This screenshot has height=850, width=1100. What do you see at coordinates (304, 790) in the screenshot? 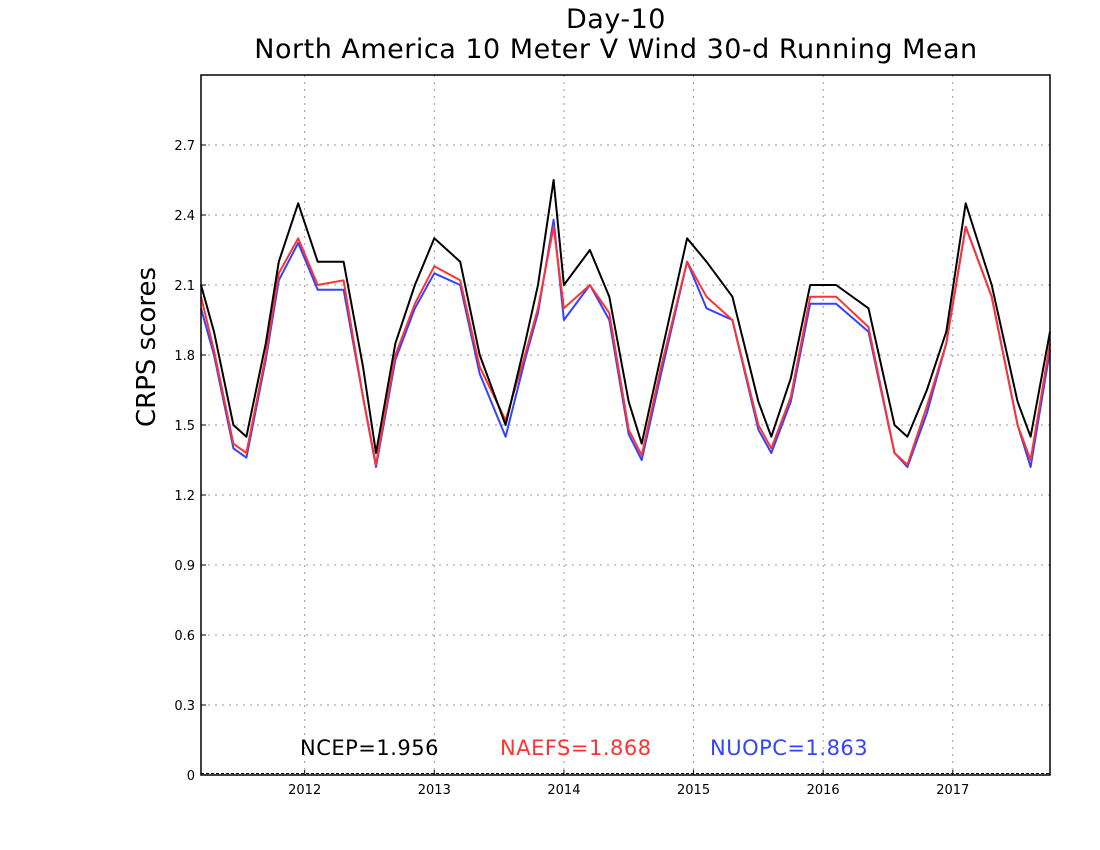
I see `x-tick-label: 2012` at bounding box center [304, 790].